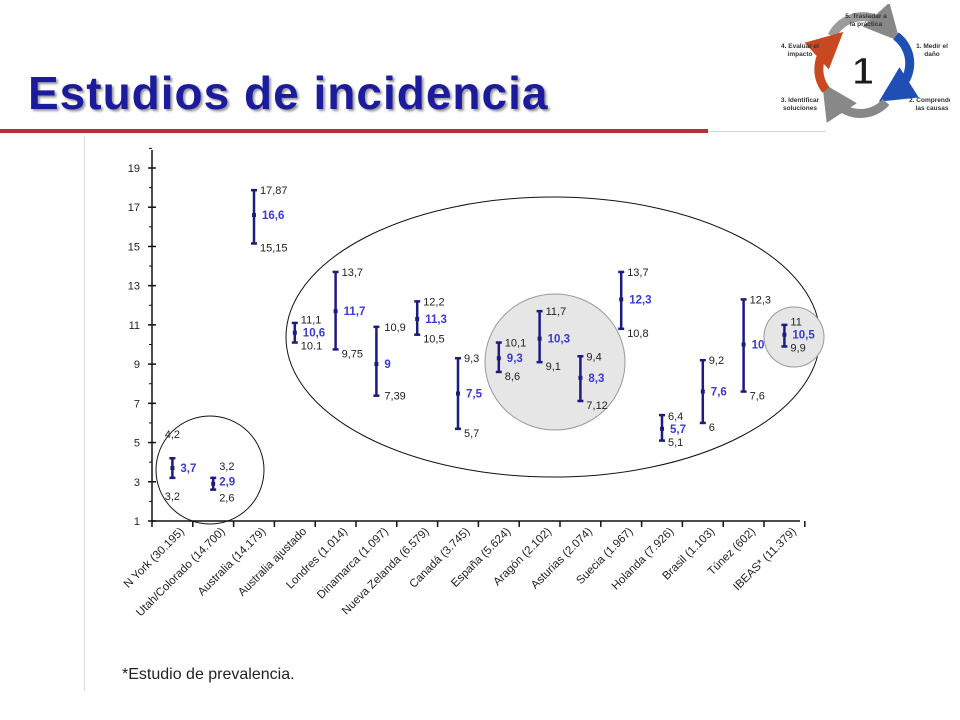 This screenshot has height=720, width=960. What do you see at coordinates (515, 359) in the screenshot?
I see `data-label-mean: 9,3` at bounding box center [515, 359].